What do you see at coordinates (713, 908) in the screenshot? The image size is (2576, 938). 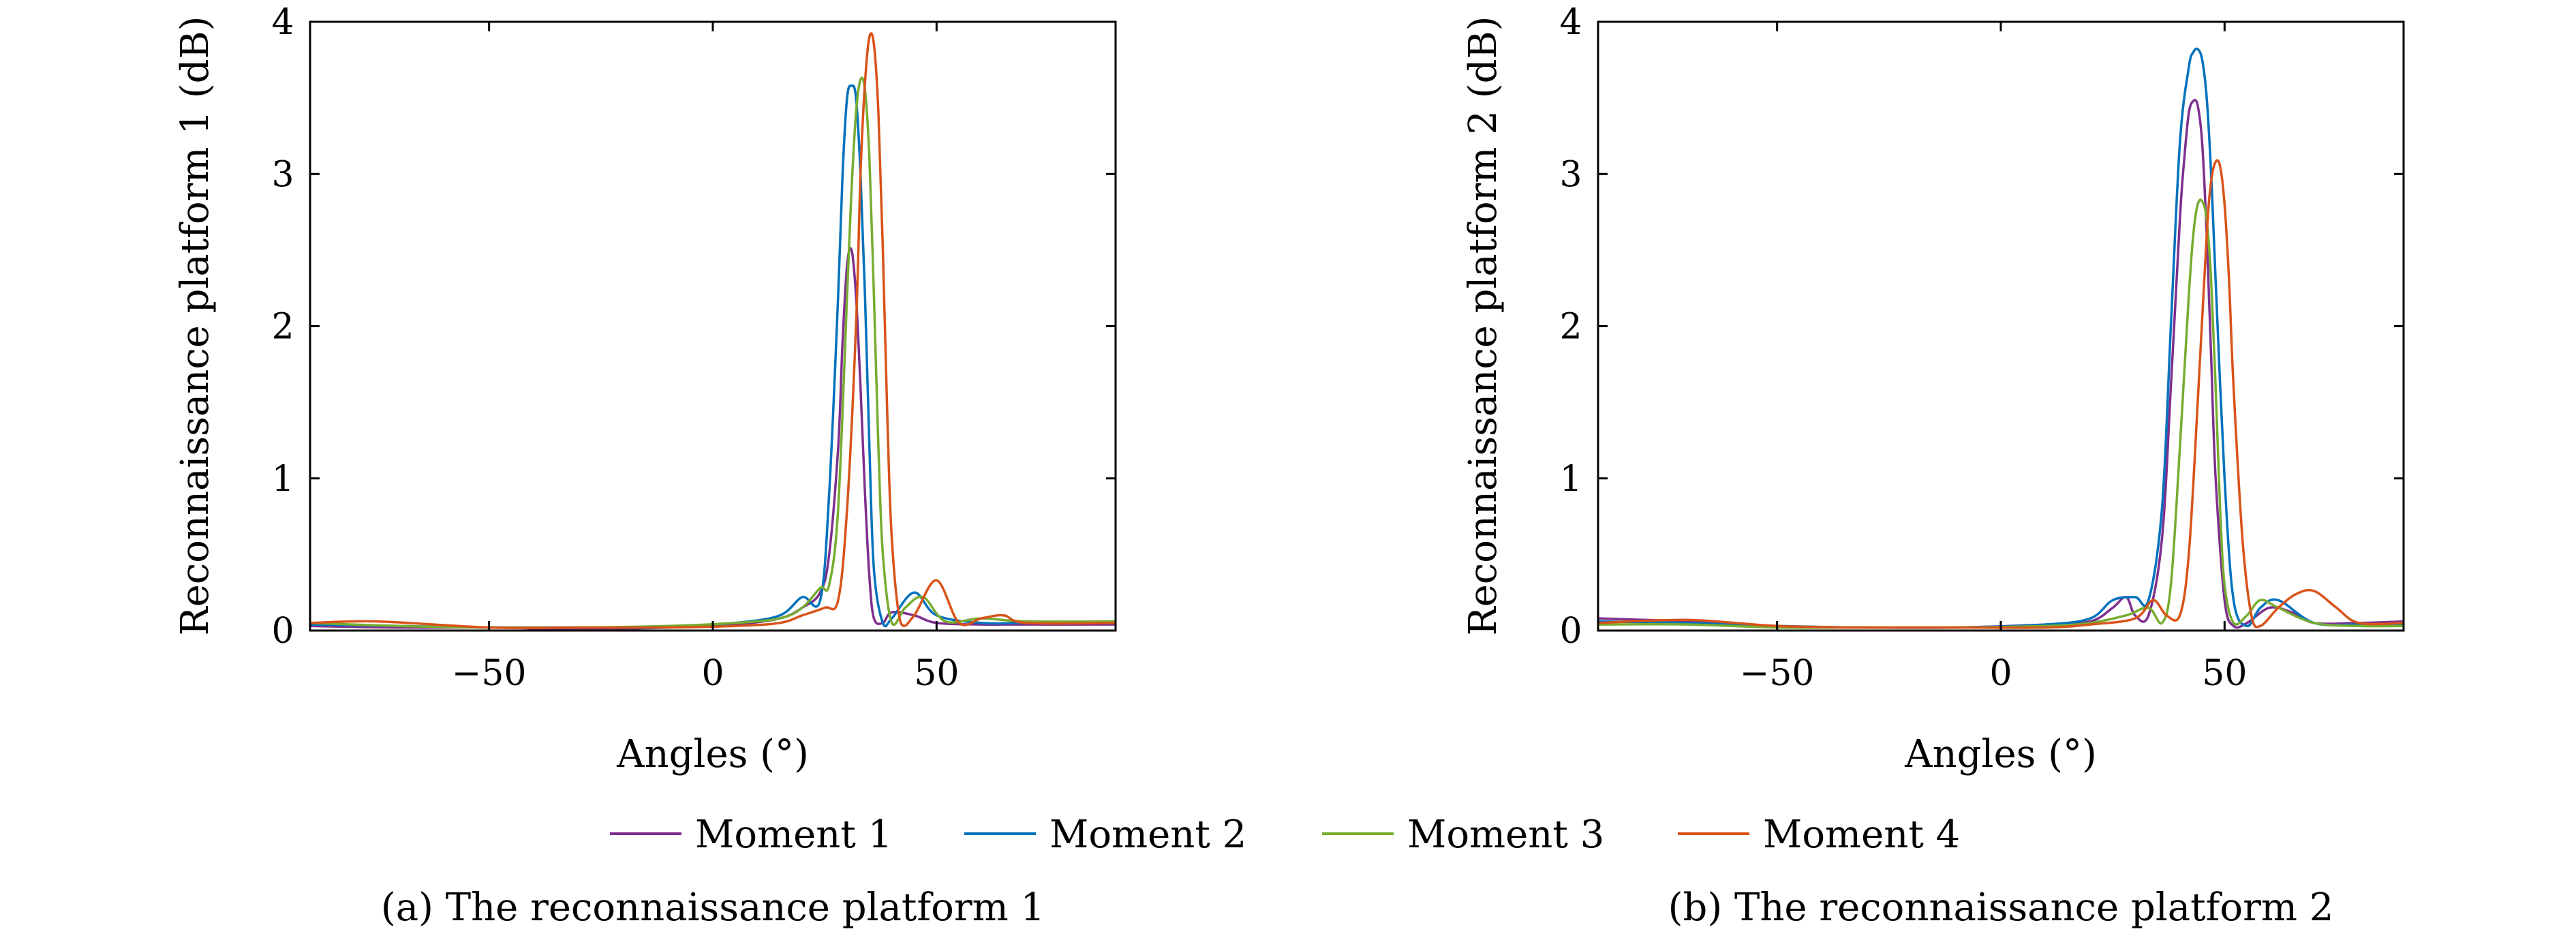 I see `caption: (a) The reconnaissance platform 1` at bounding box center [713, 908].